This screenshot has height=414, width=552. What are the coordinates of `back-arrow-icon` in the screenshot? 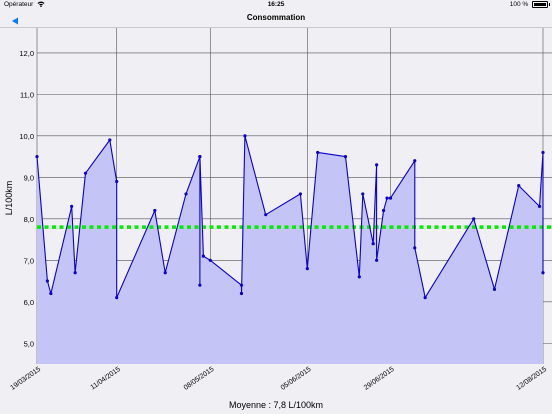 It's located at (15, 21).